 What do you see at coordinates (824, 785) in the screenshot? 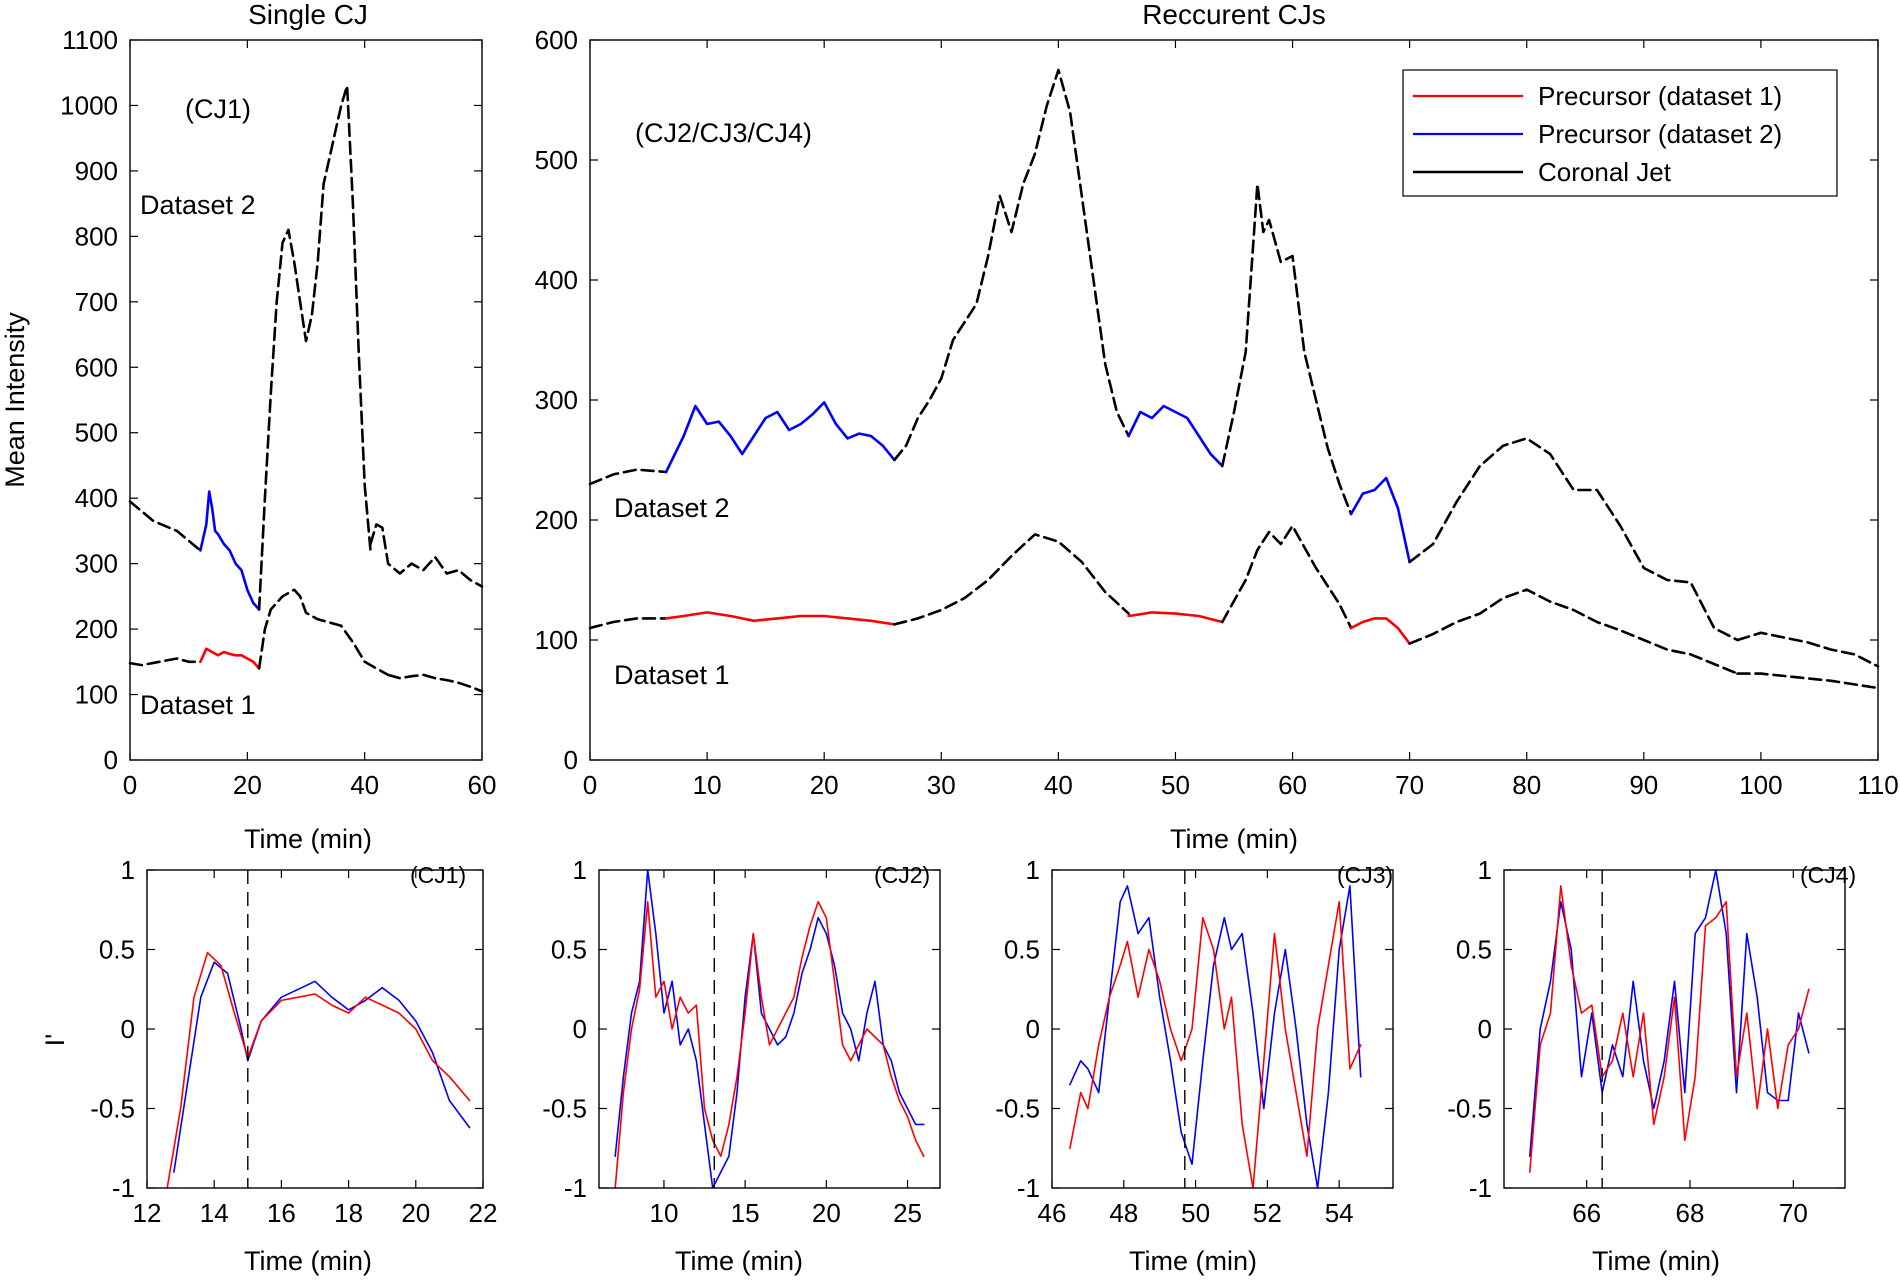
I see `x-tick-label-recurrent-cjs-2: 20` at bounding box center [824, 785].